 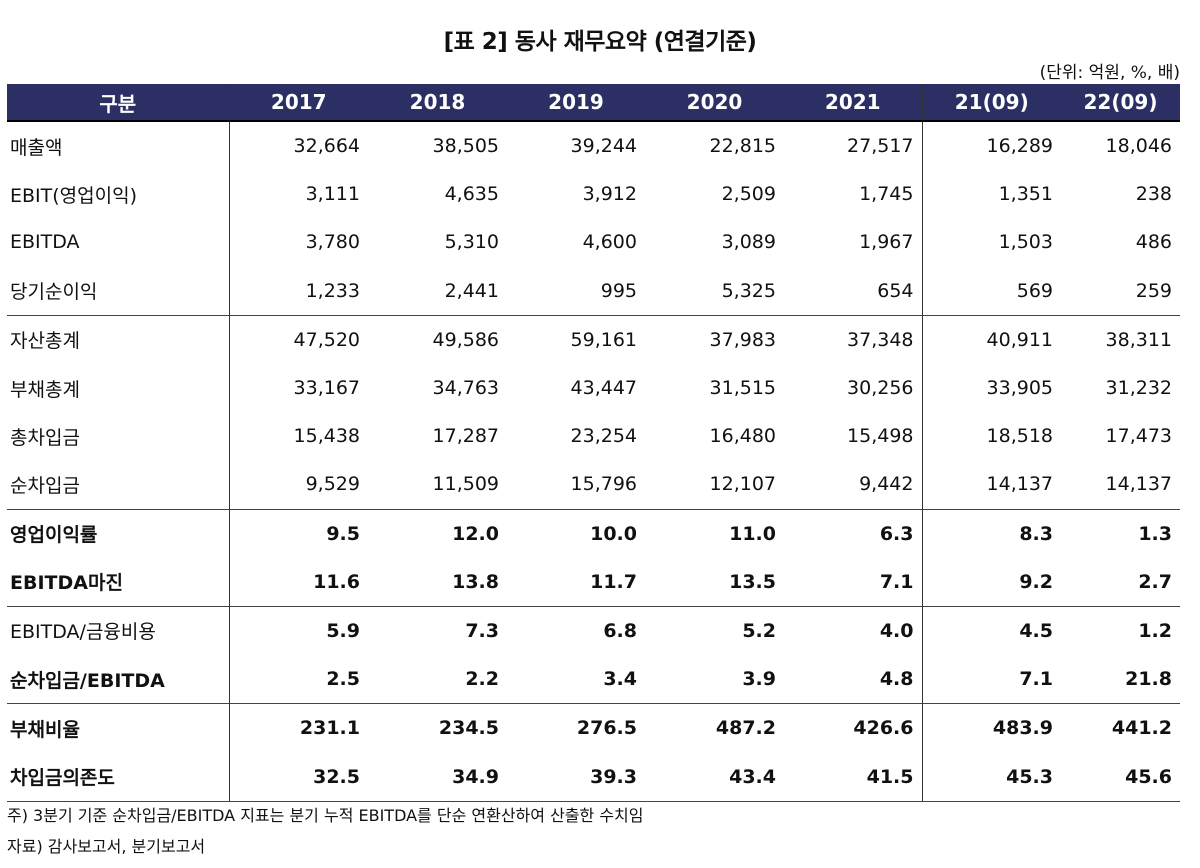 What do you see at coordinates (991, 777) in the screenshot?
I see `cell-value: 45.3` at bounding box center [991, 777].